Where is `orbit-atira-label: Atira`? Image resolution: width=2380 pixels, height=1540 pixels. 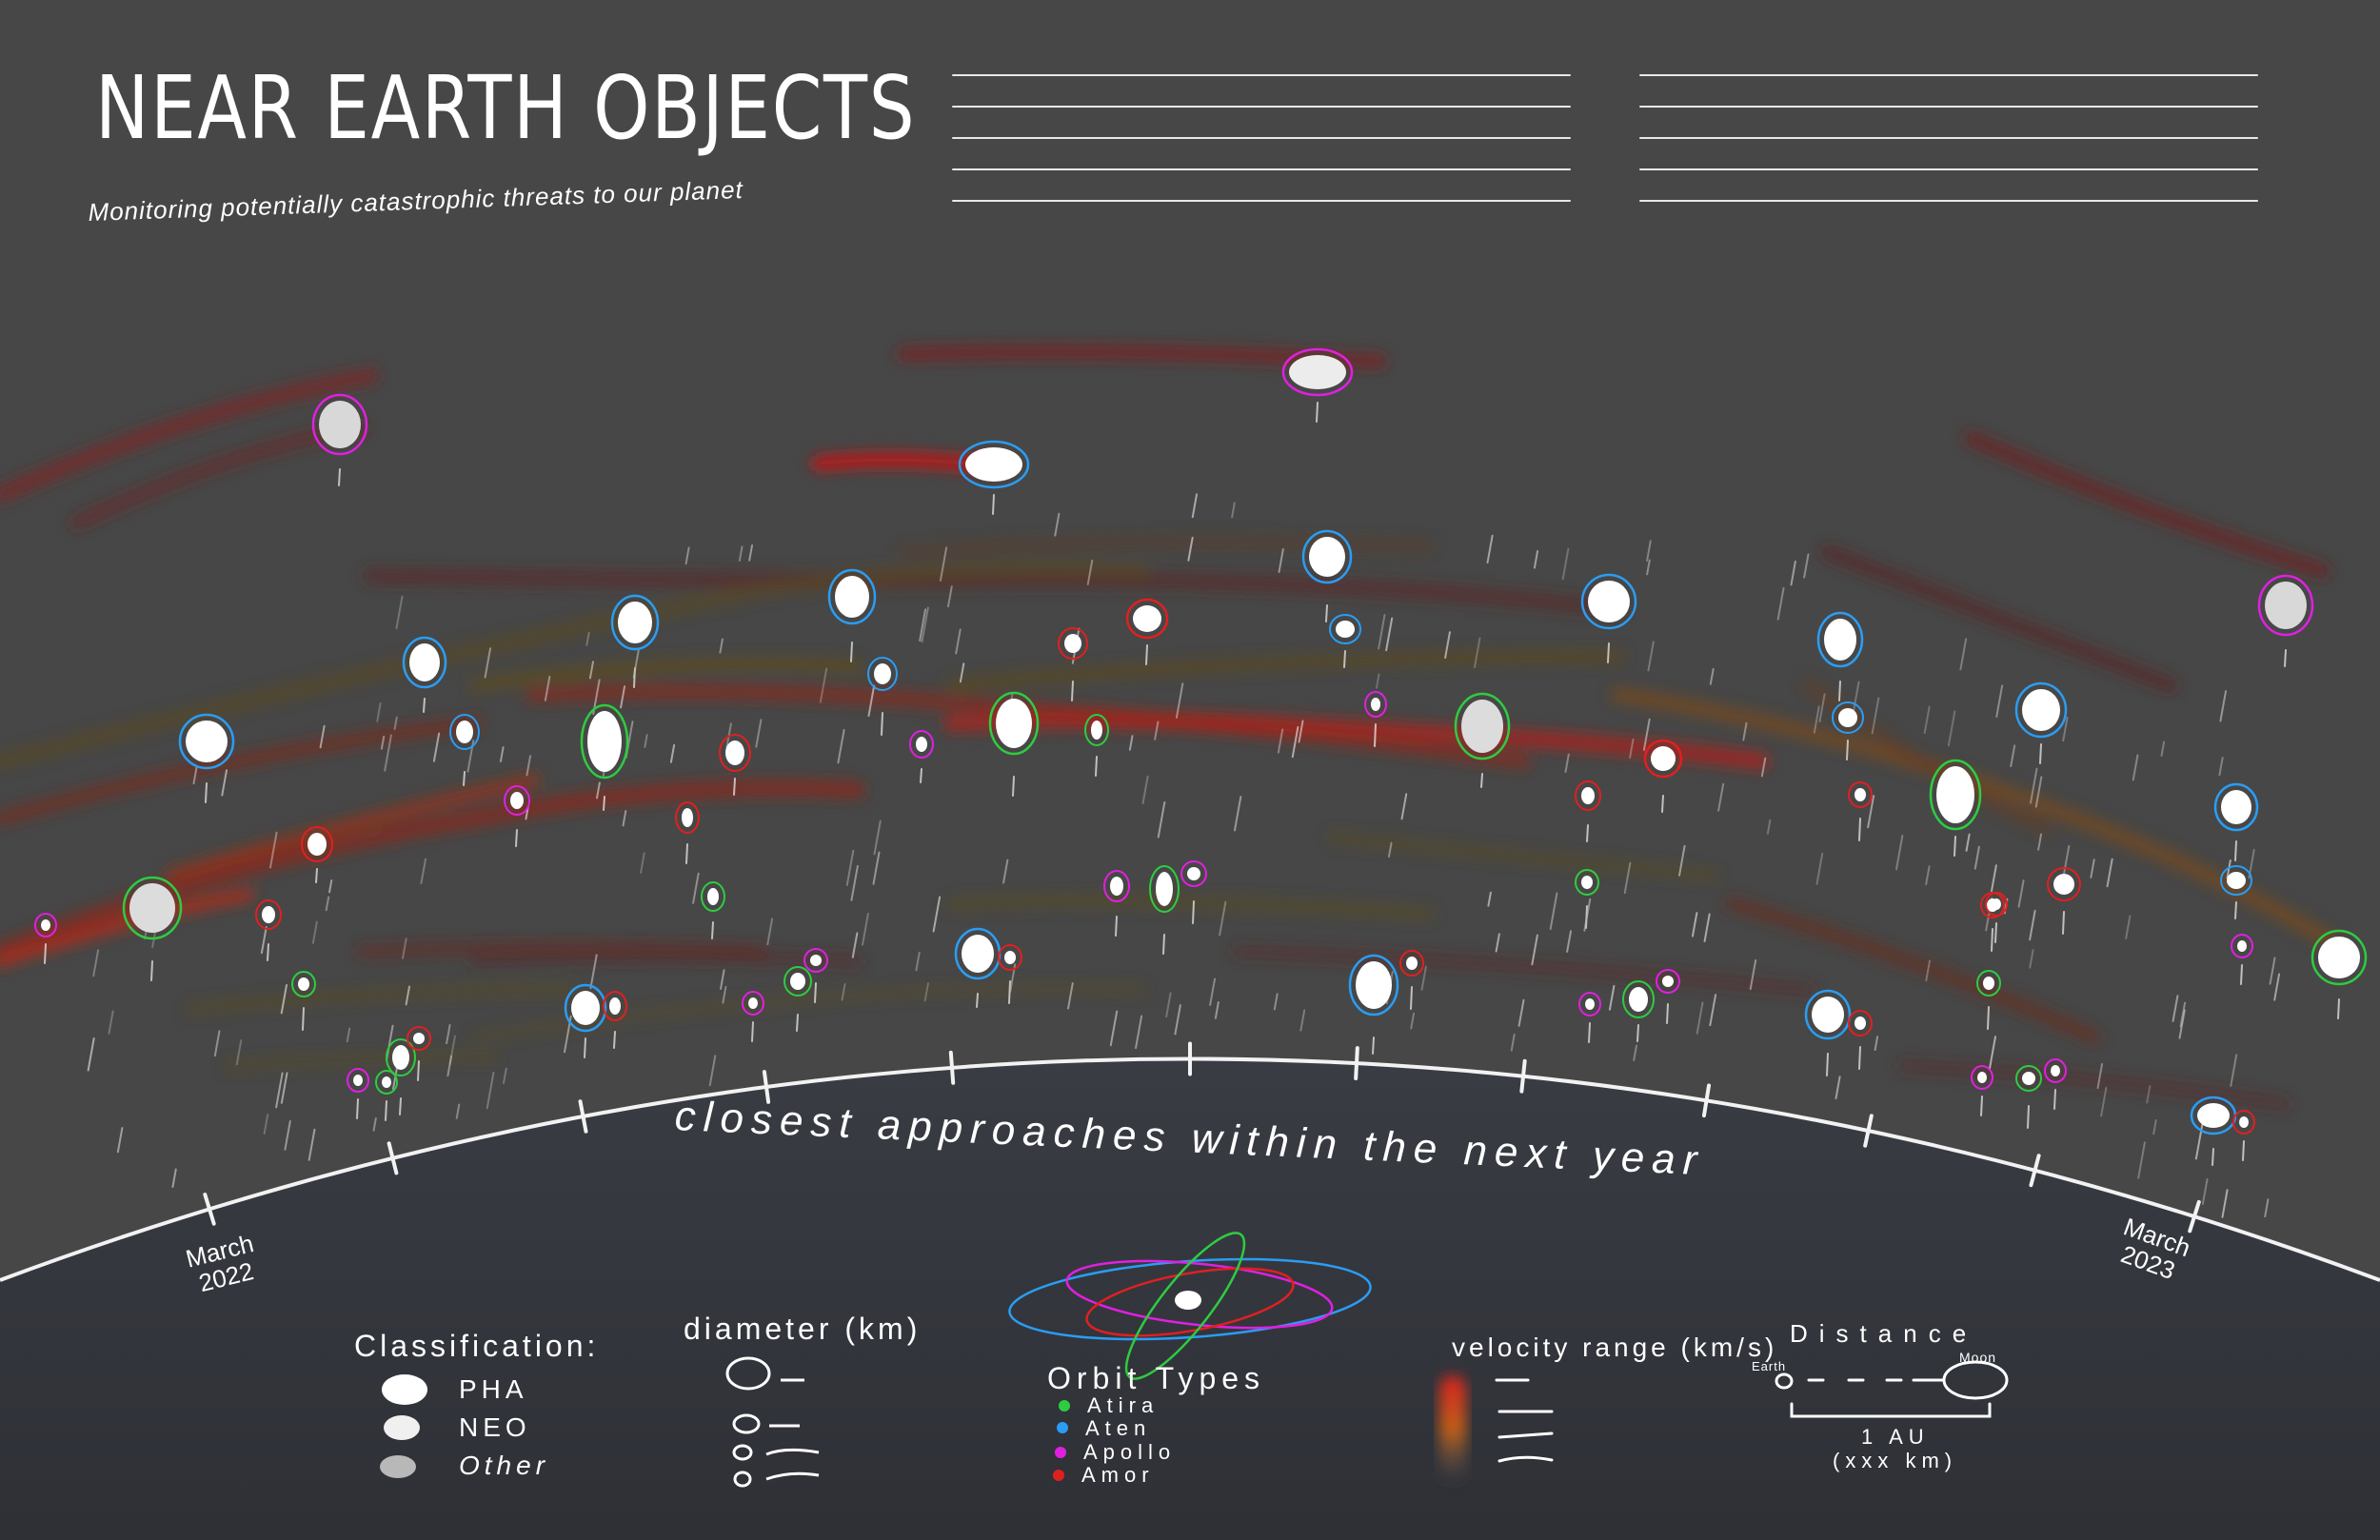
orbit-atira-label: Atira is located at coordinates (1123, 1405).